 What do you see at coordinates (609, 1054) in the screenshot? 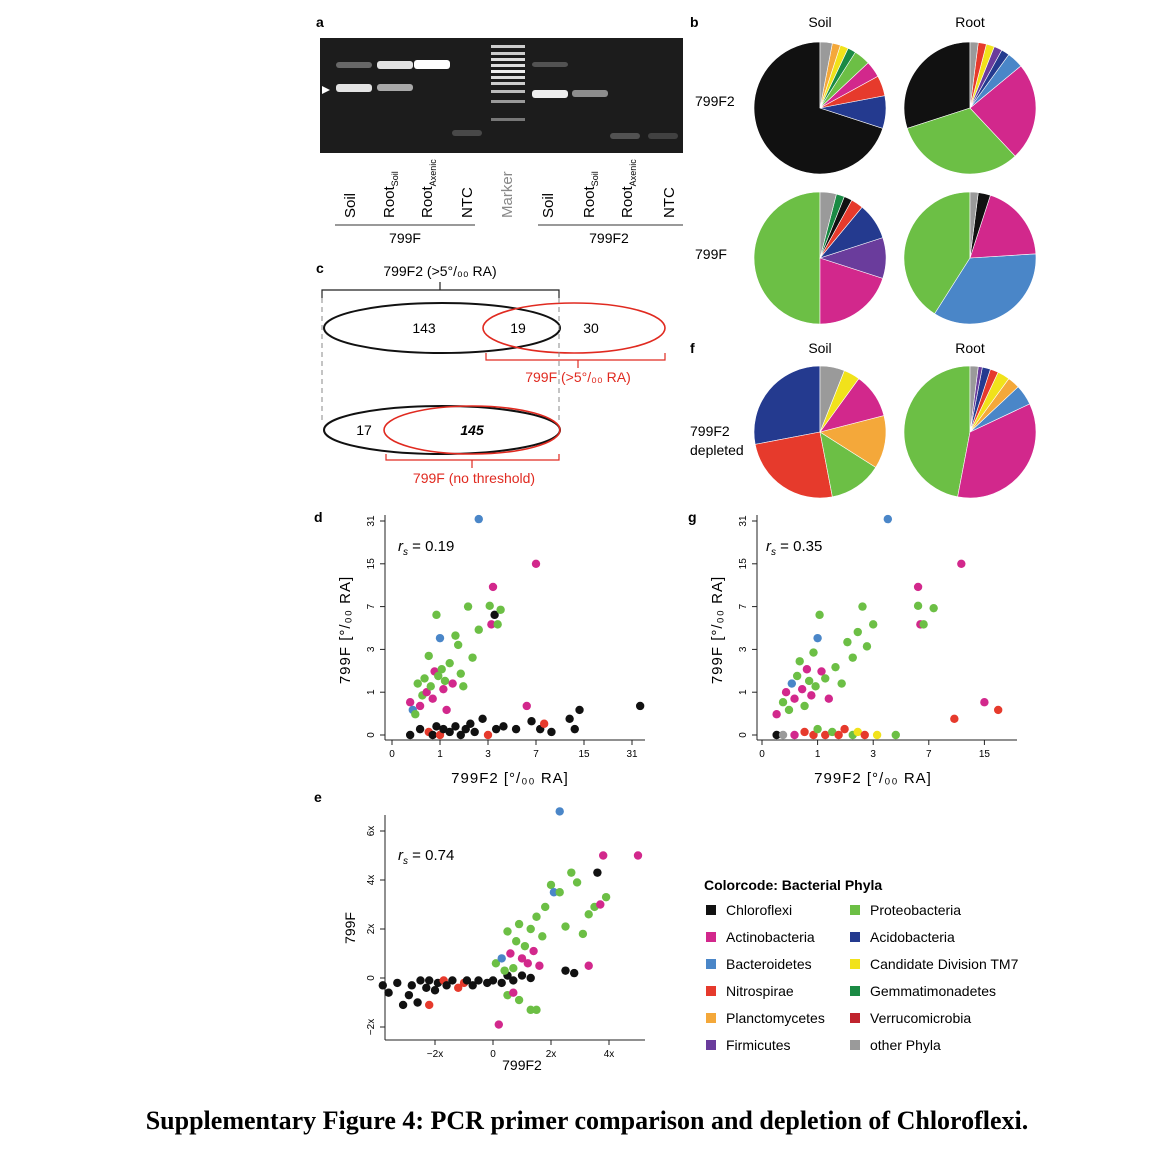
I see `x-tick-label: 4x` at bounding box center [609, 1054].